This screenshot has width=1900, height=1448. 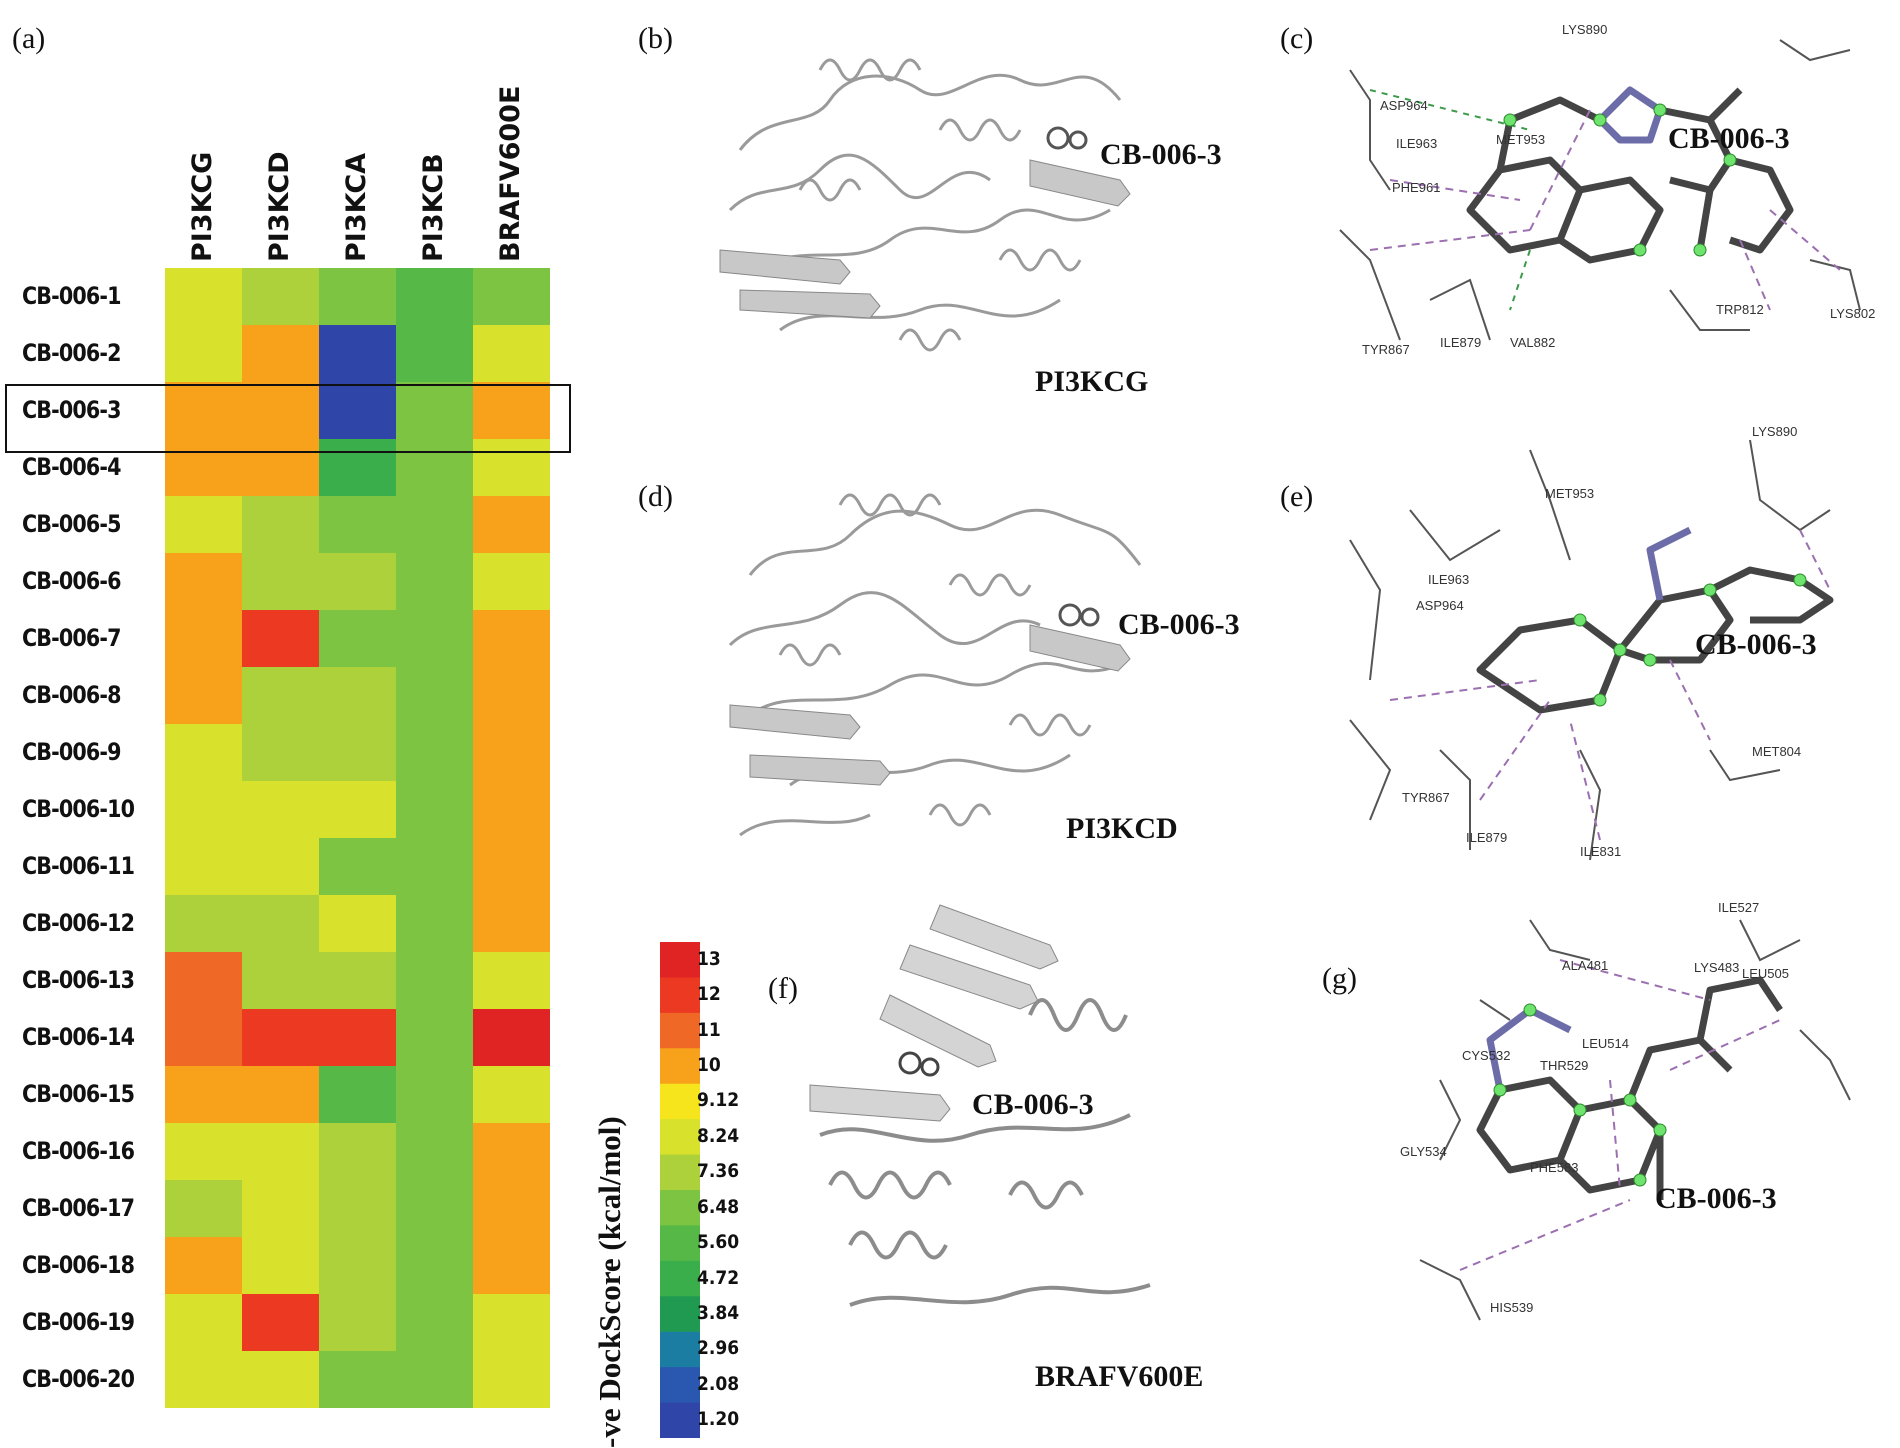 I want to click on colorbar-tick-label: 1.20, so click(x=718, y=1419).